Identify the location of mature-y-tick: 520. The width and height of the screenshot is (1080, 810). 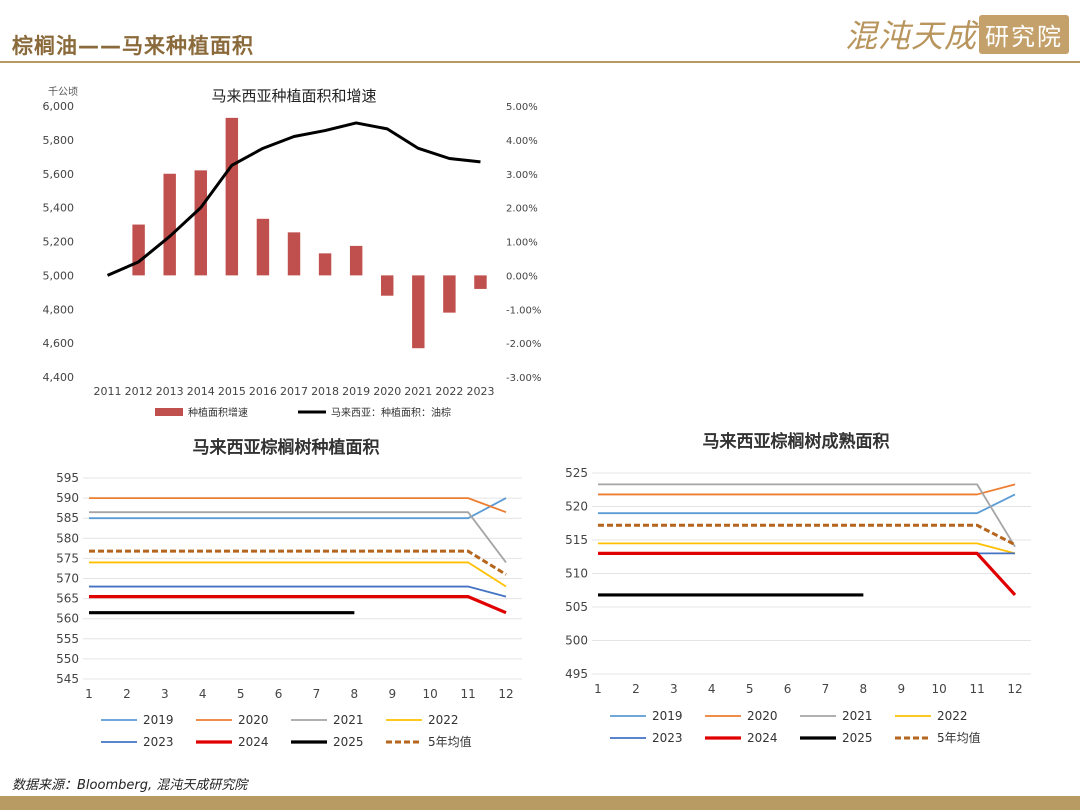
(576, 507).